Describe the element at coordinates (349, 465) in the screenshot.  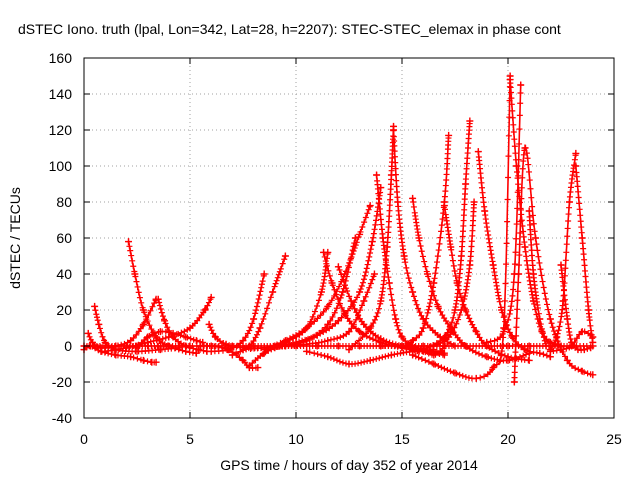
I see `x-axis-label: GPS time / hours of day 352 of year 2014` at that location.